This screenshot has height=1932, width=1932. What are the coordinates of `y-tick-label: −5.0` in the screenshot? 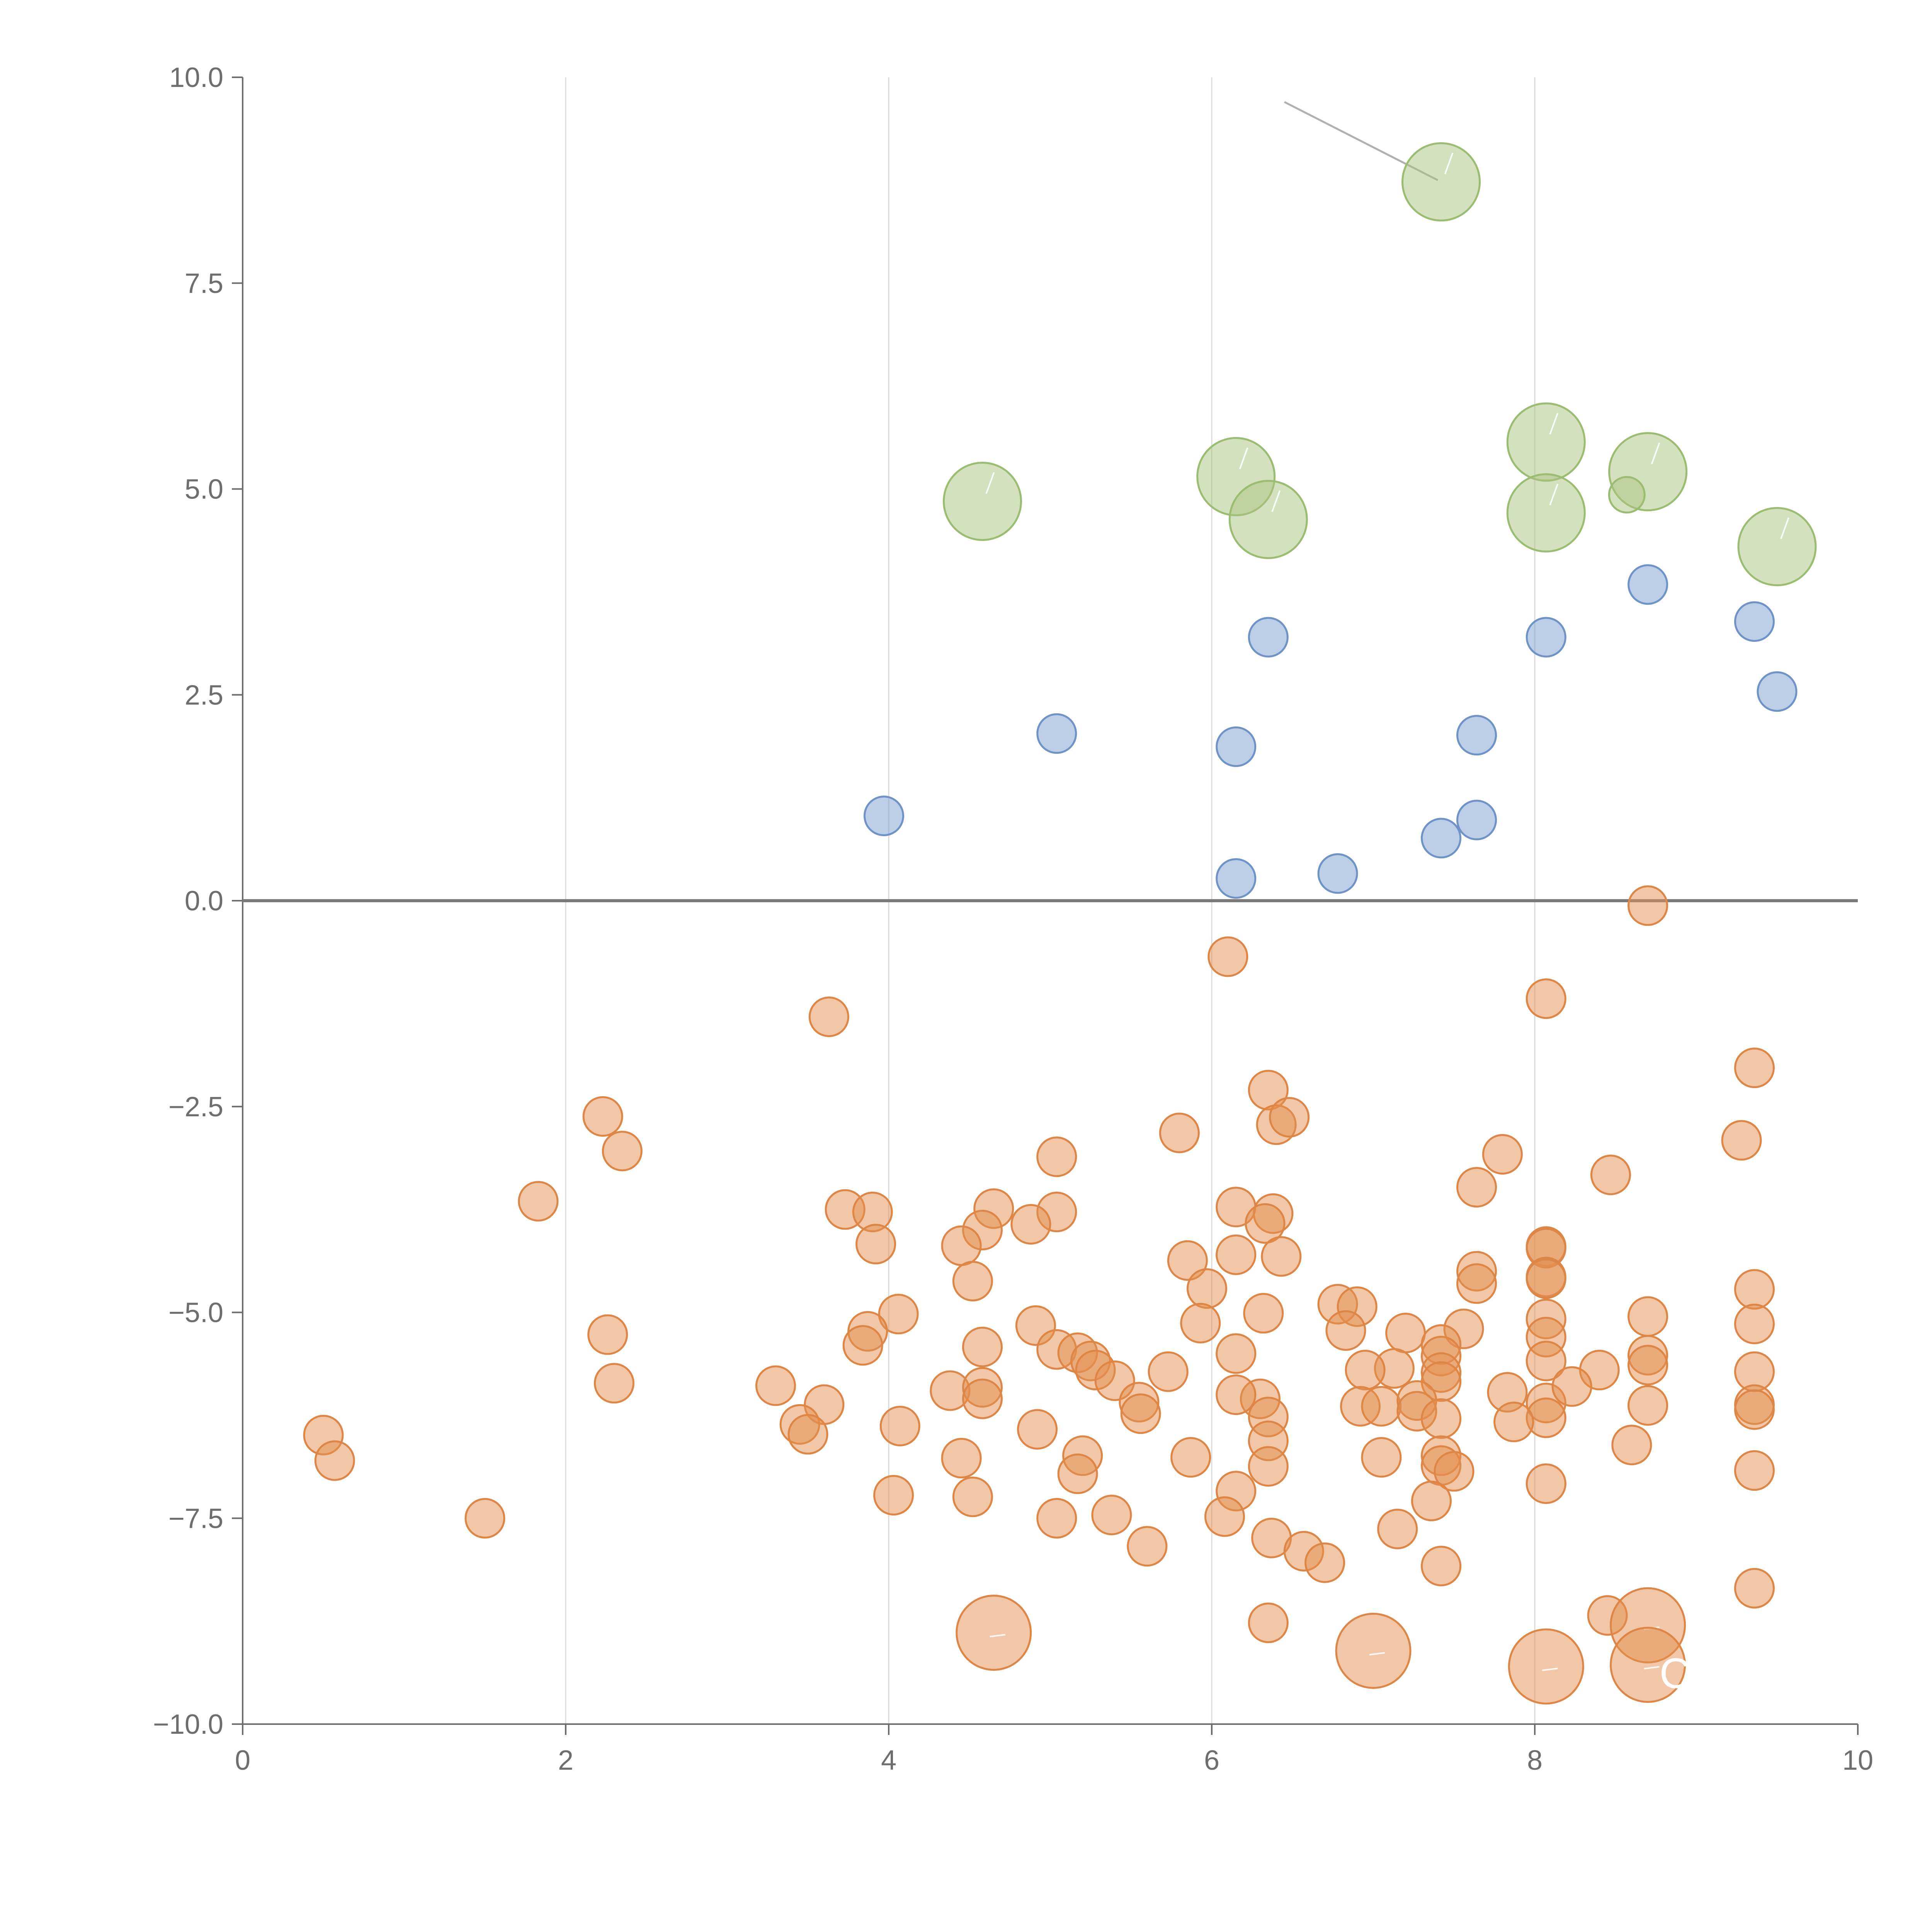 It's located at (196, 1313).